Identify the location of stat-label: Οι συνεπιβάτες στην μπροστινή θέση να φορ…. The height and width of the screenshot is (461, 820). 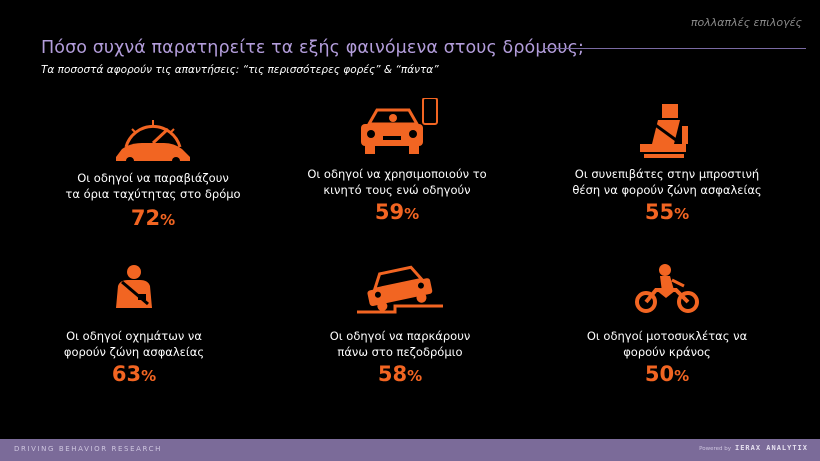
(667, 182).